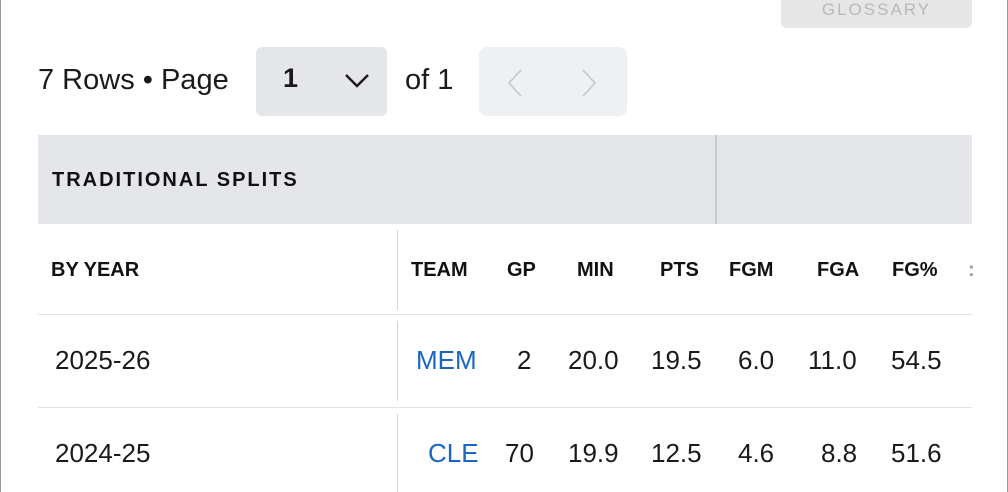  I want to click on col-header-fg-pct: FG%, so click(915, 270).